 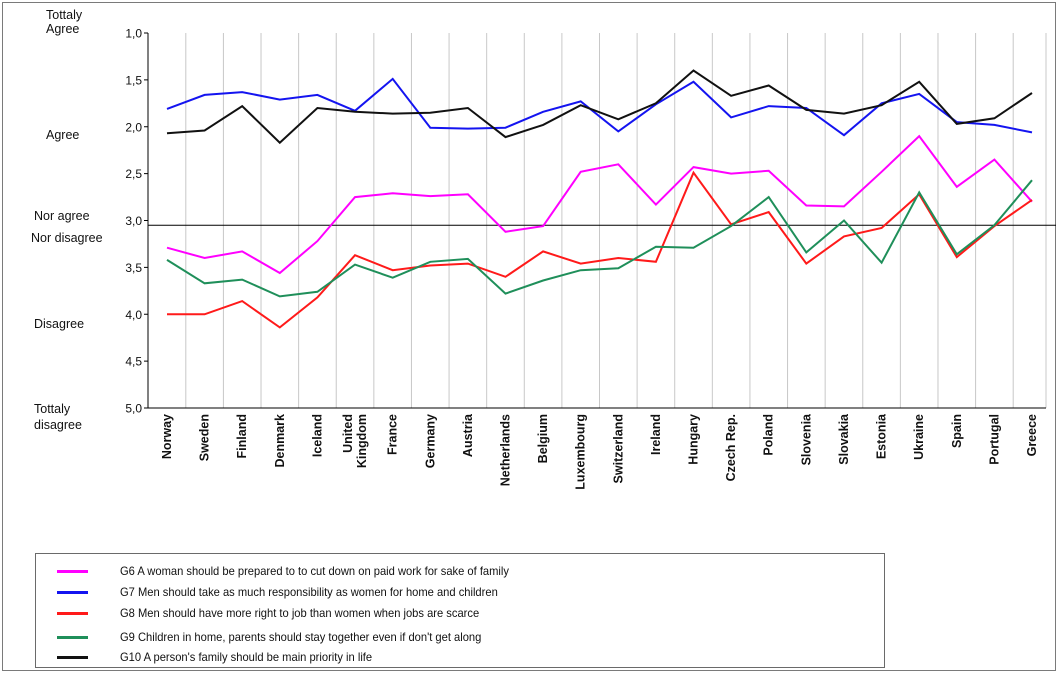 What do you see at coordinates (731, 447) in the screenshot?
I see `x-tick-label: Czech Rep.` at bounding box center [731, 447].